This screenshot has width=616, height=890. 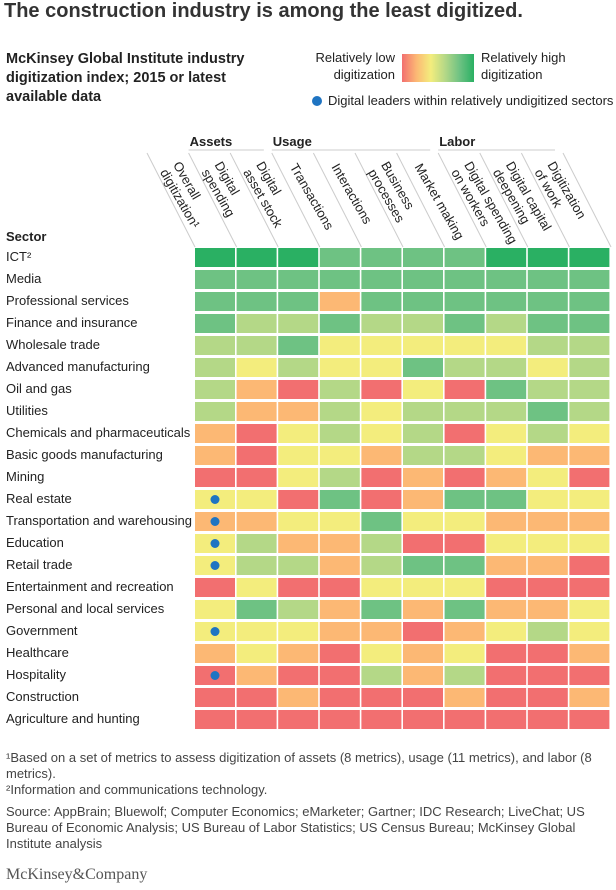 What do you see at coordinates (99, 520) in the screenshot?
I see `row-label: Transportation and warehousing` at bounding box center [99, 520].